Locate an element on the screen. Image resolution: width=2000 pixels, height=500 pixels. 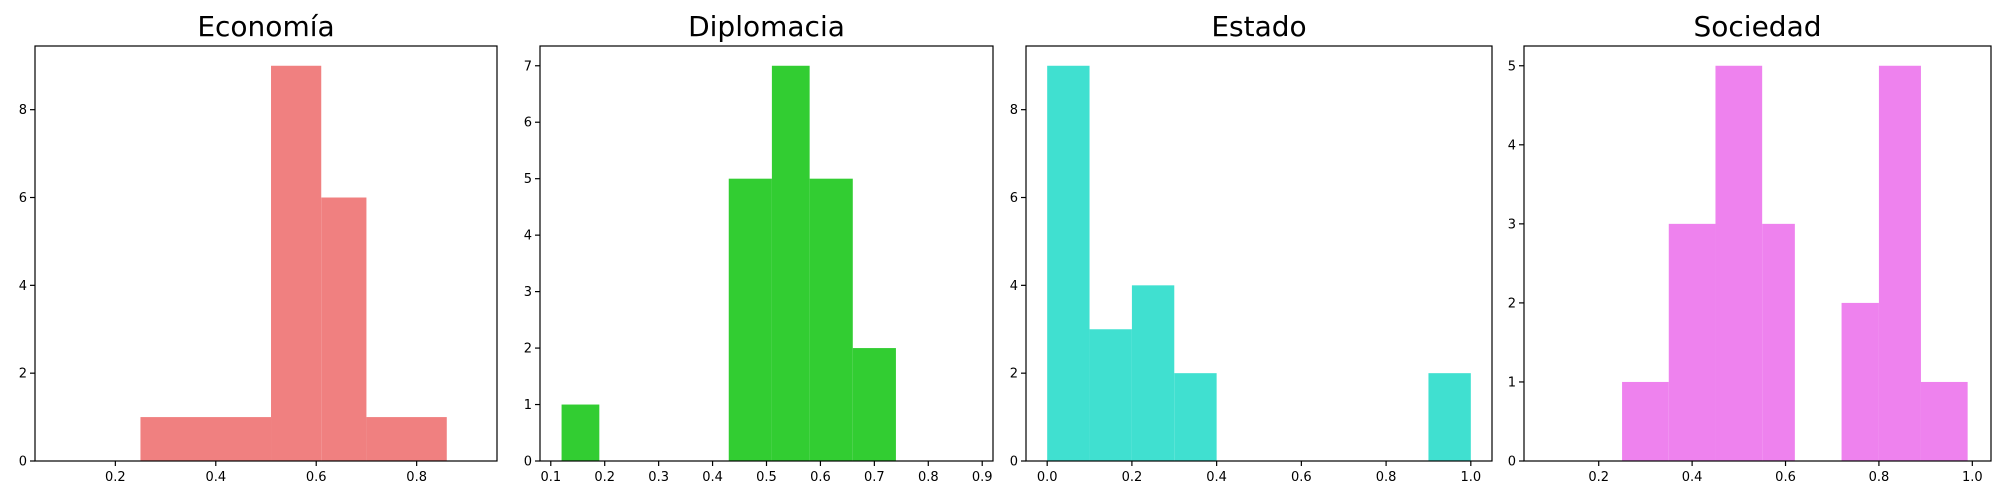
sociedad-ytick-label-4: 4 is located at coordinates (1512, 145).